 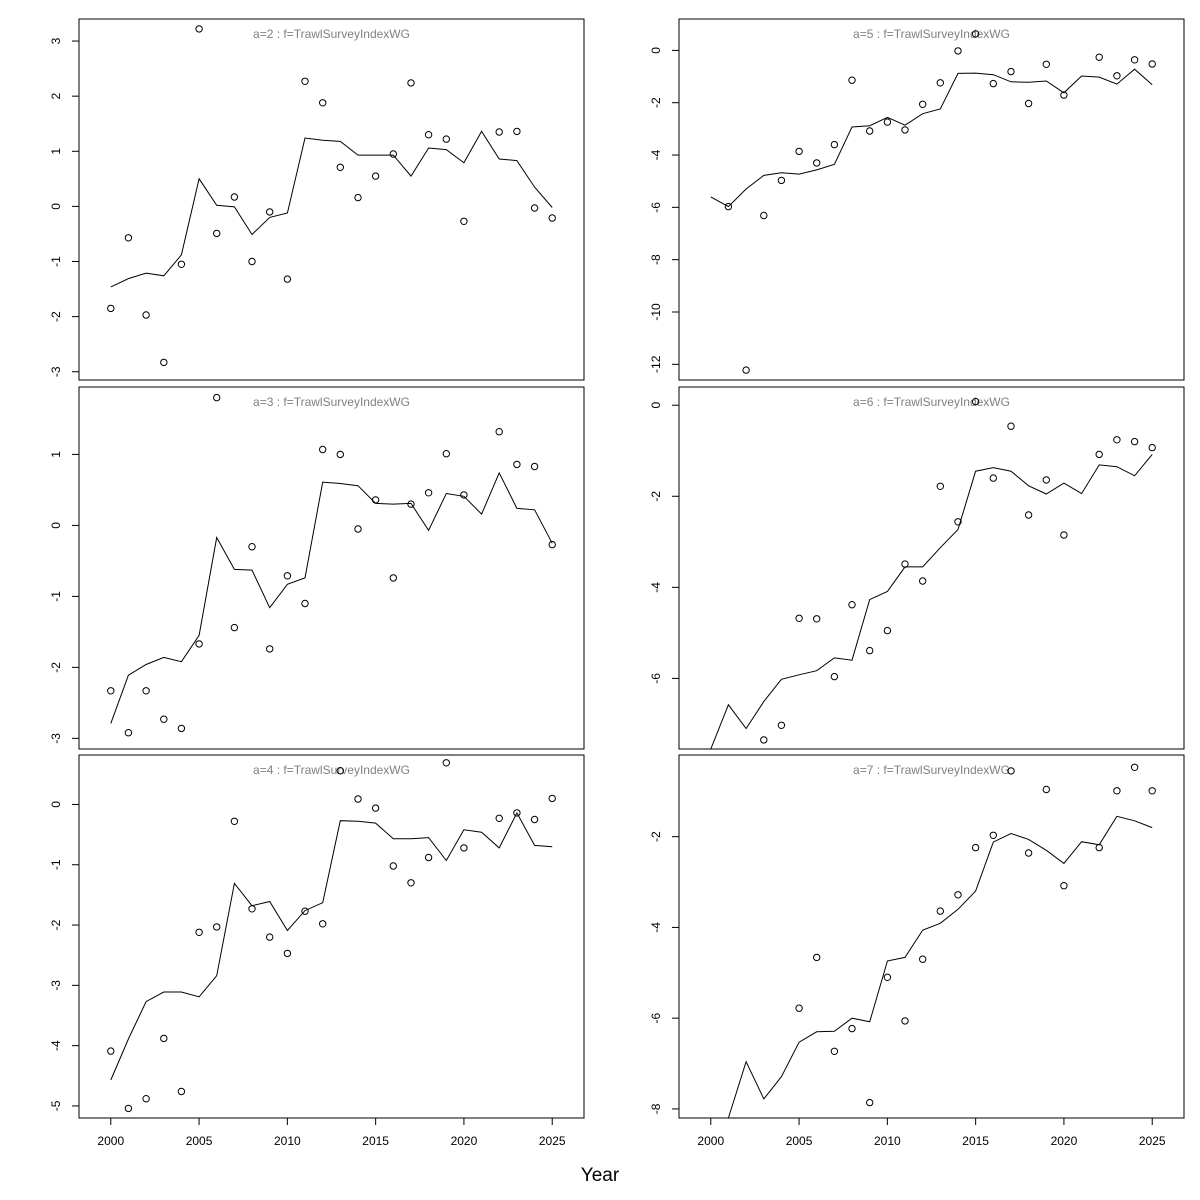 I want to click on panel-title: a=7 : f=TrawlSurveyIndexWG, so click(x=931, y=770).